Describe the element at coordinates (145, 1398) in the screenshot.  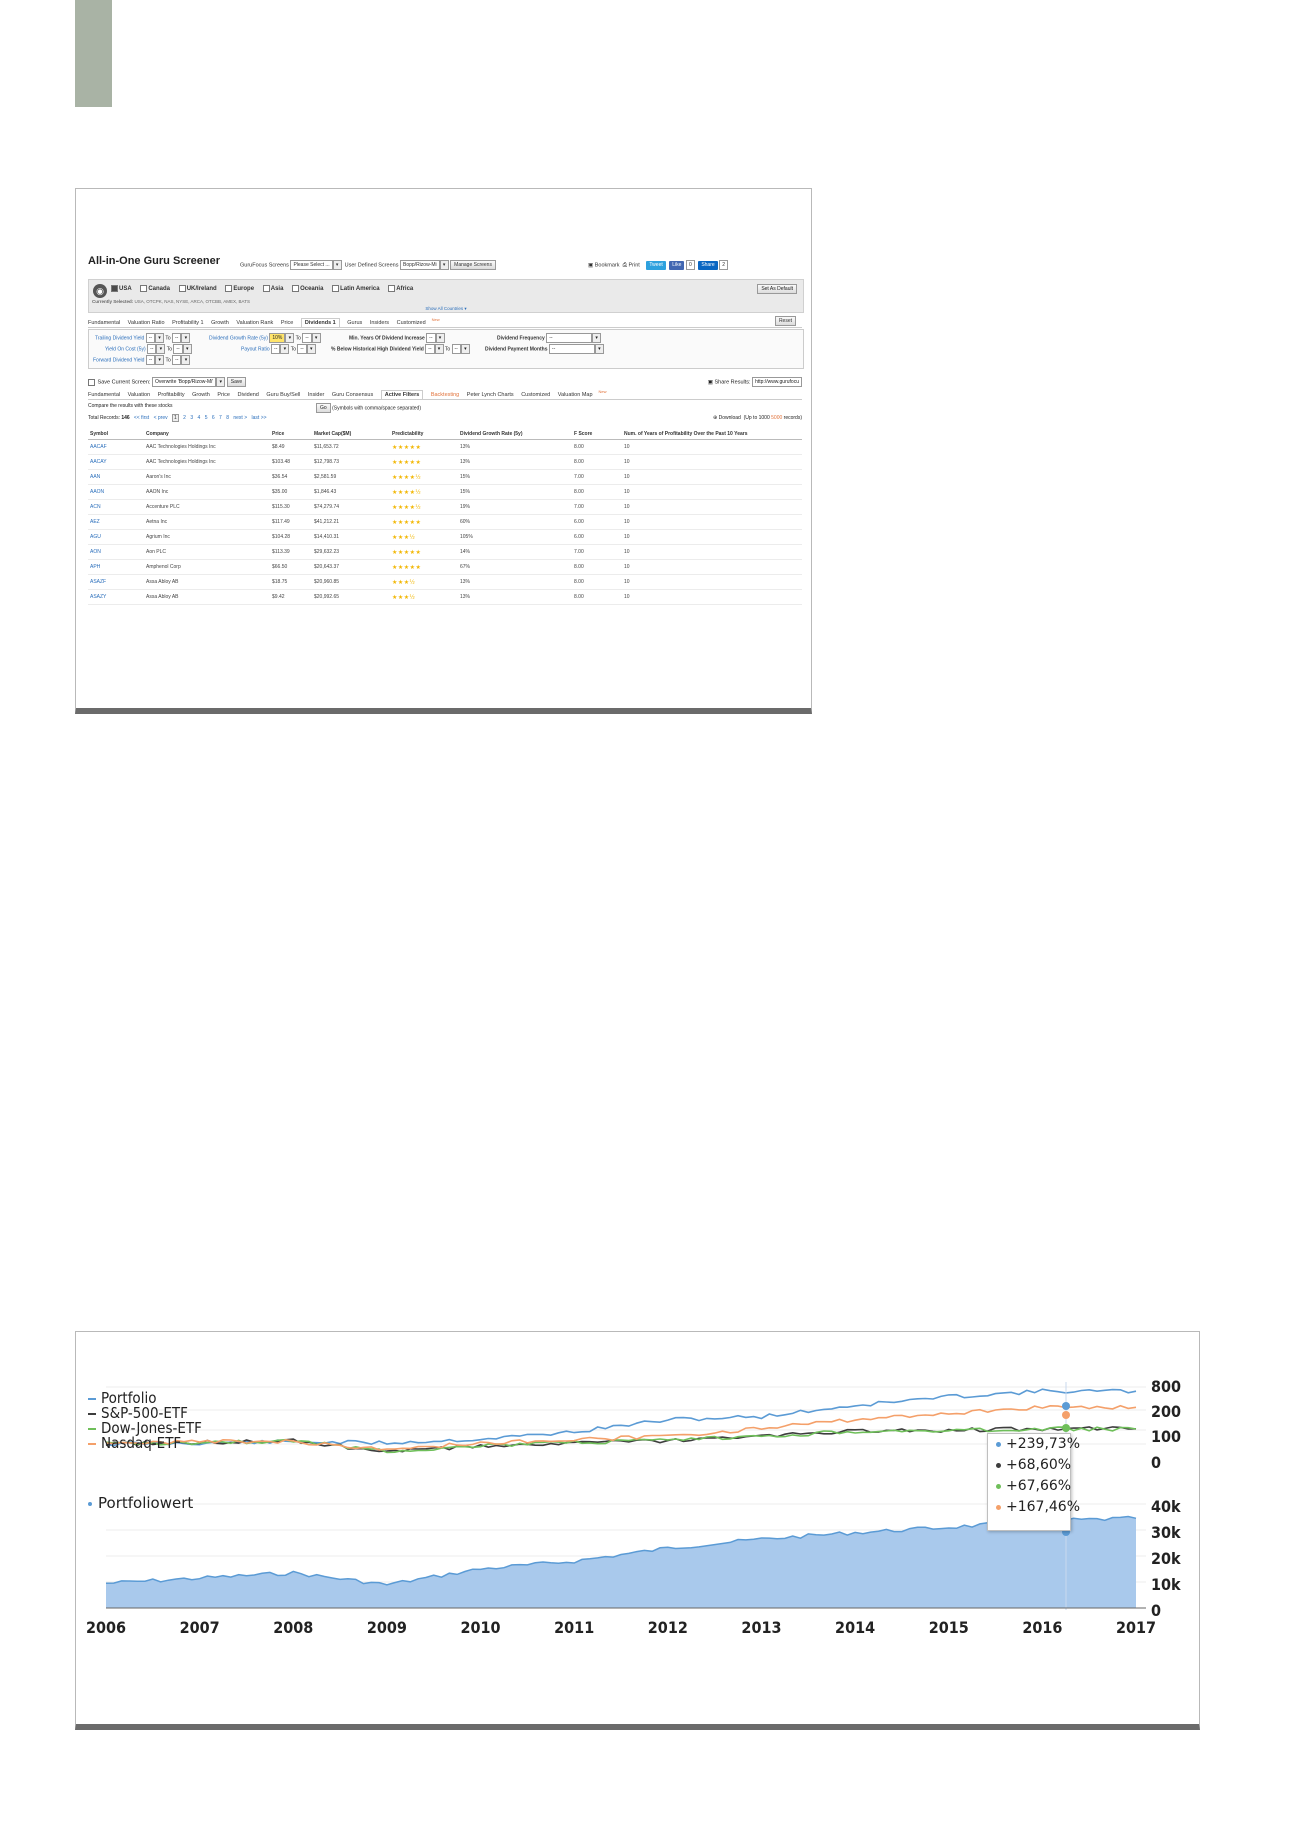
I see `legend-item-portfolio: Portfolio` at that location.